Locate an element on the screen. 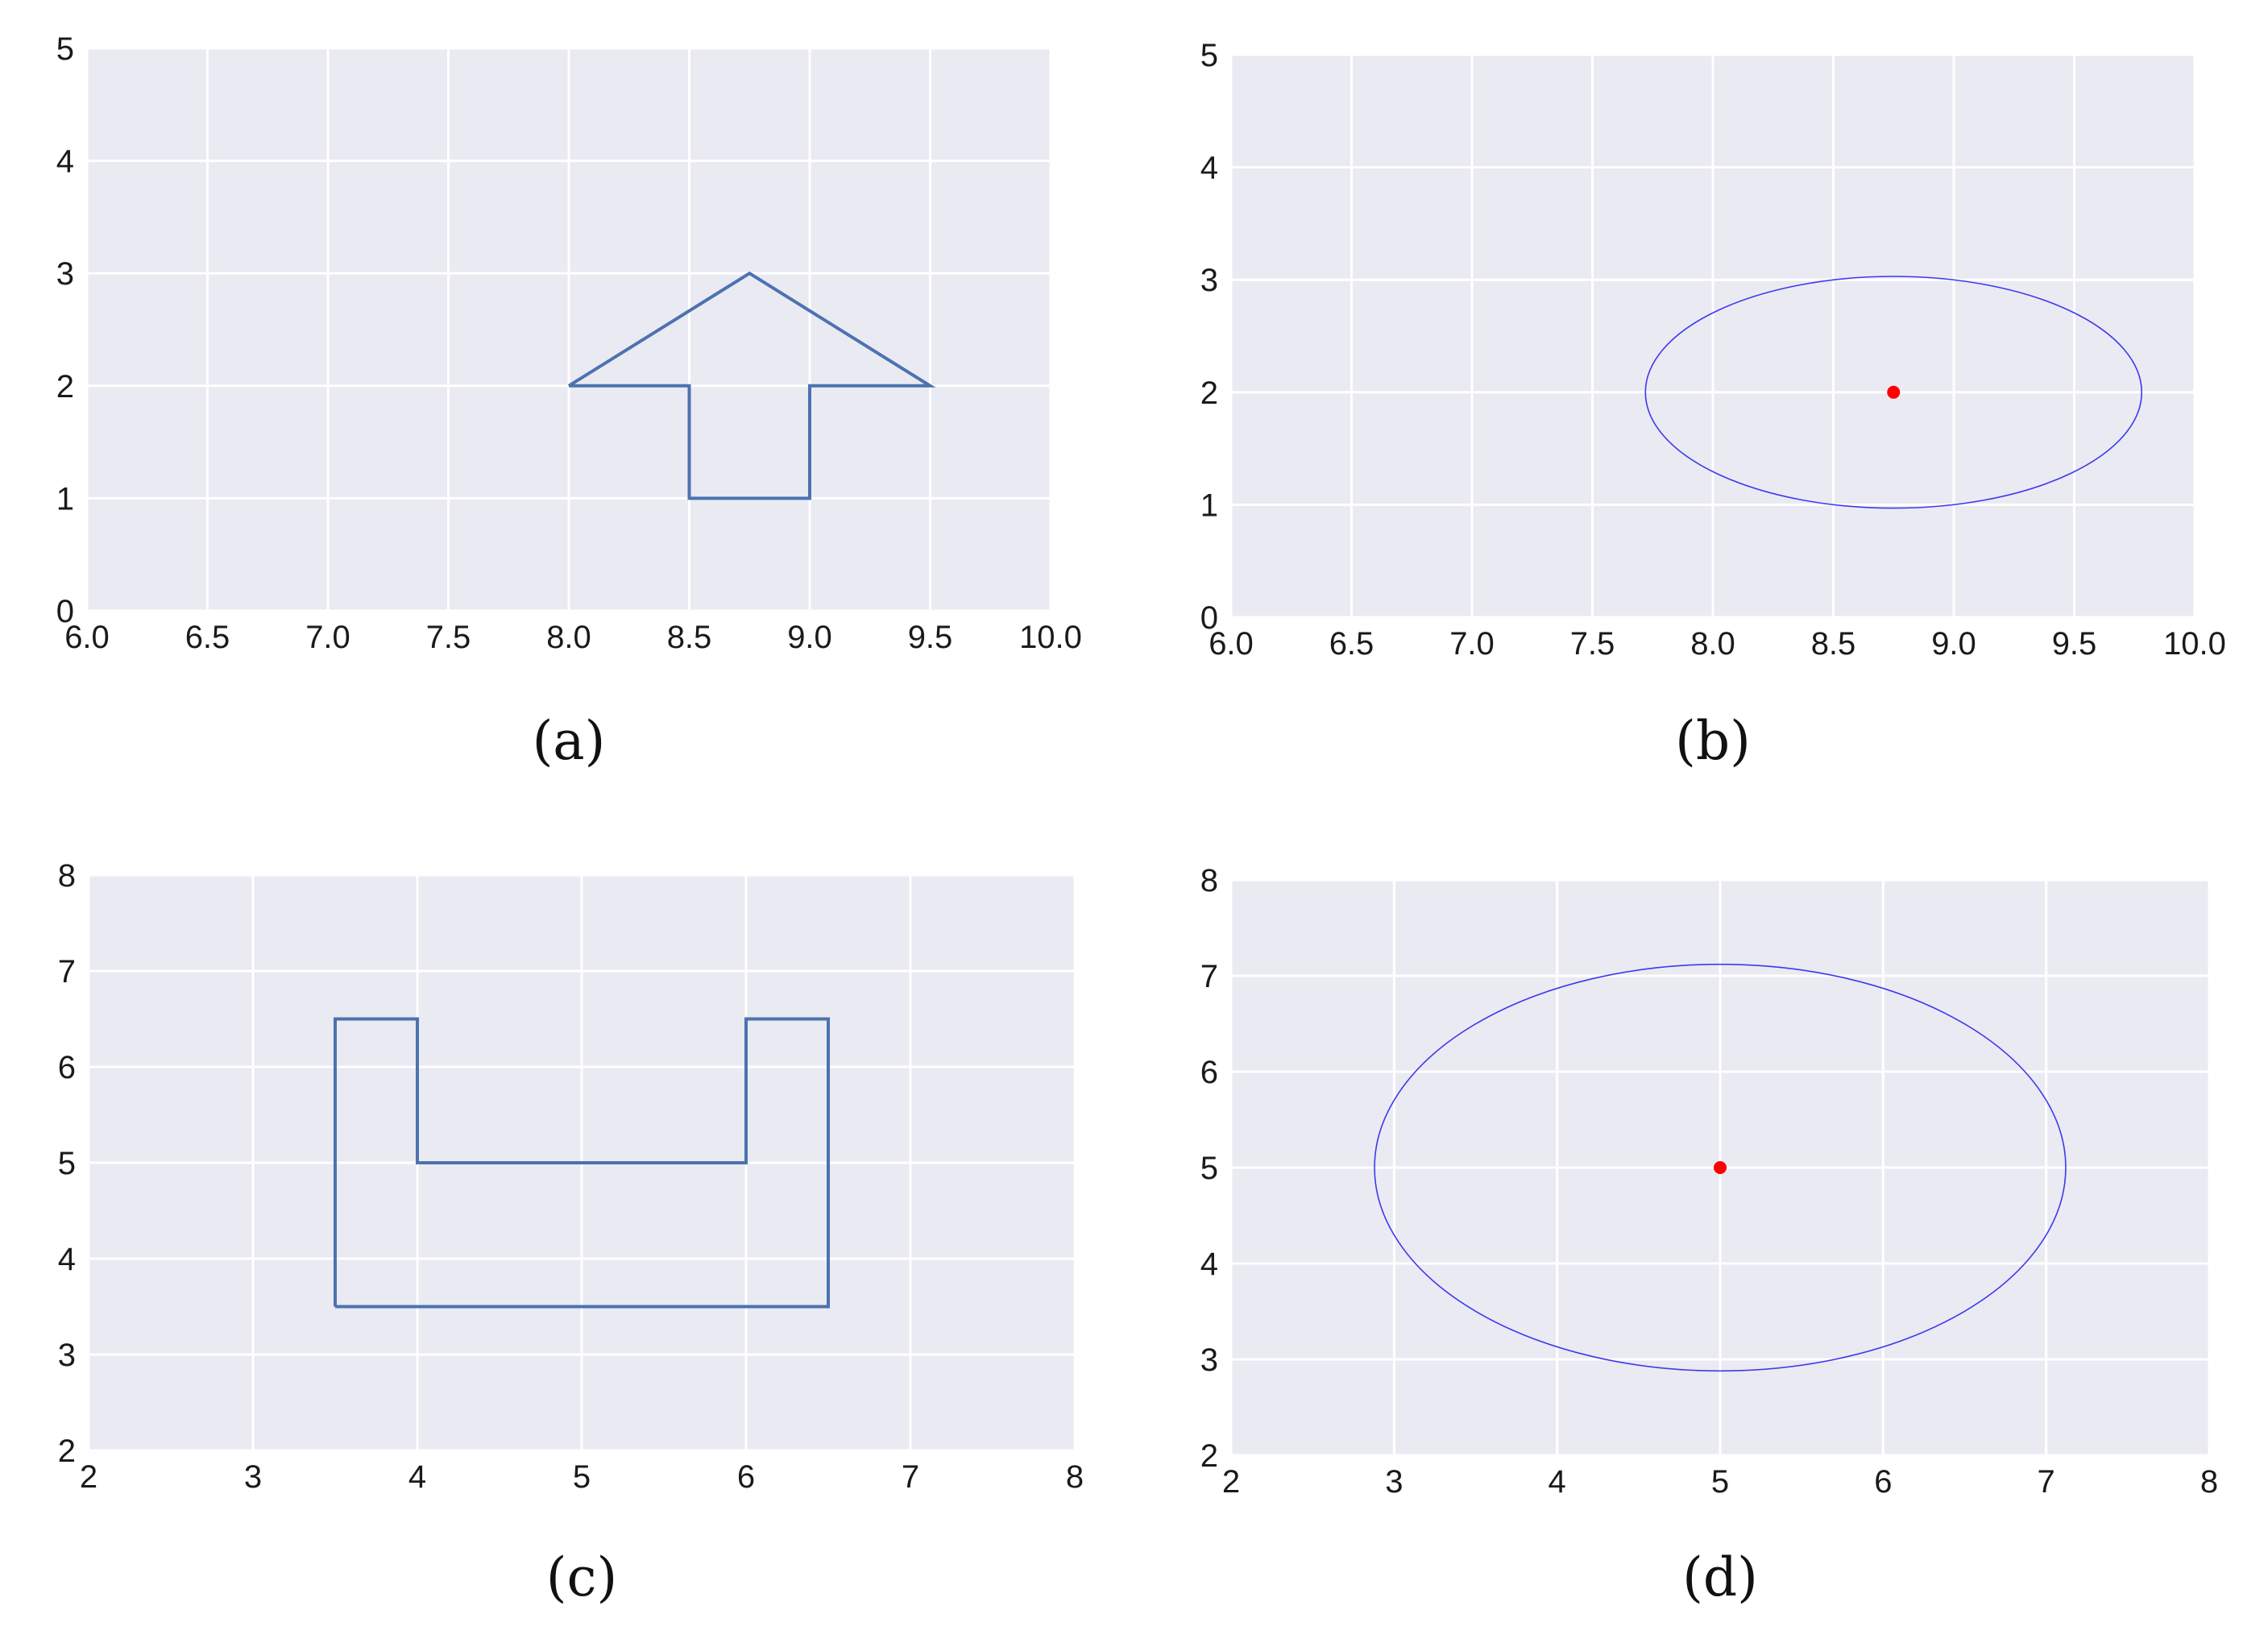 The image size is (2268, 1639). panel-caption: (d) is located at coordinates (1720, 1577).